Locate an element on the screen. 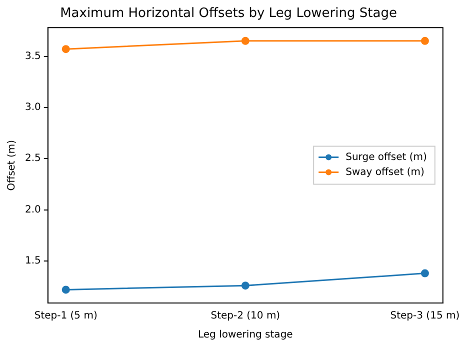 Image resolution: width=463 pixels, height=347 pixels. legend-label: Sway offset (m) is located at coordinates (385, 172).